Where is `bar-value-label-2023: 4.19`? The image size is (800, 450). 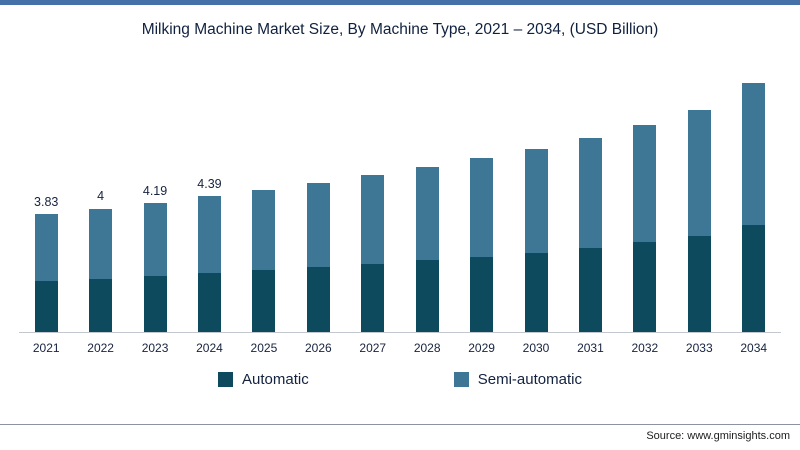
bar-value-label-2023: 4.19 is located at coordinates (155, 190).